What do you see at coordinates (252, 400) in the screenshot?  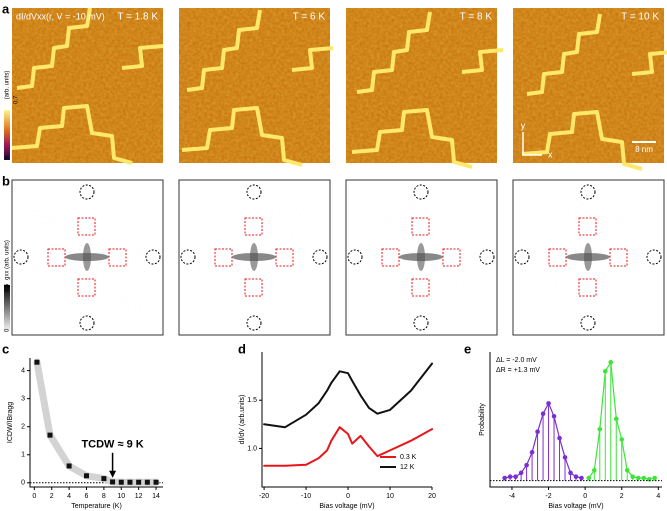 I see `y-tick-label: 1.5` at bounding box center [252, 400].